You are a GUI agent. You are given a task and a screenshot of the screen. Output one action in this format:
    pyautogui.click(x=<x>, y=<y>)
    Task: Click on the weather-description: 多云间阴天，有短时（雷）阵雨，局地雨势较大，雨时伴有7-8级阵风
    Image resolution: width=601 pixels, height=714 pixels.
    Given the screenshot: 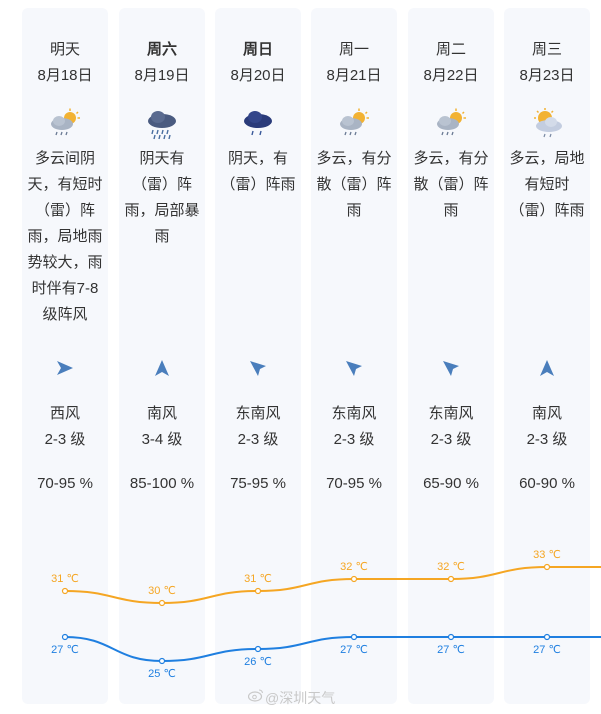 What is the action you would take?
    pyautogui.click(x=65, y=236)
    